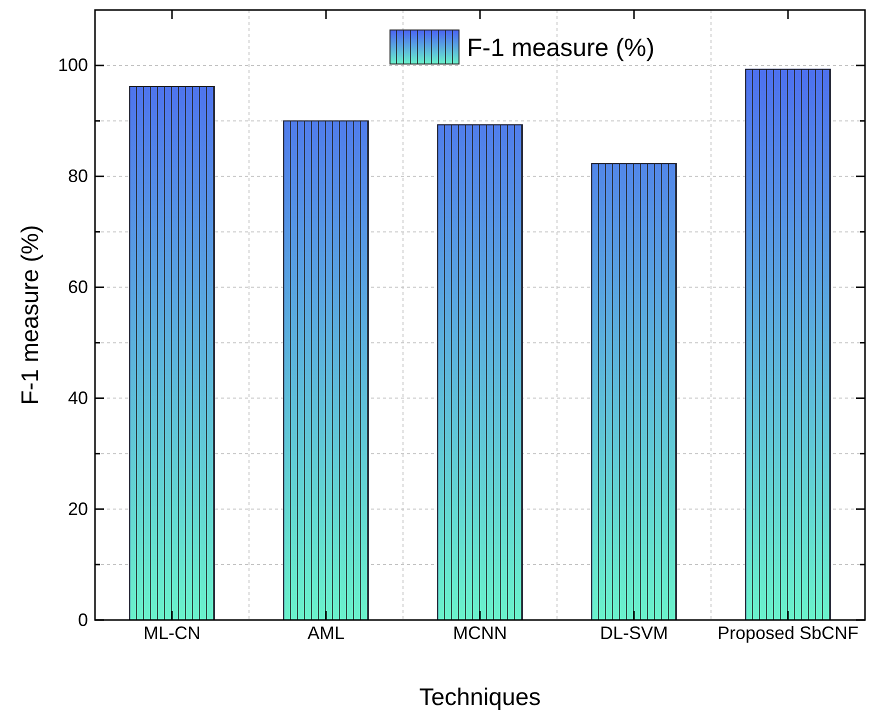  Describe the element at coordinates (480, 633) in the screenshot. I see `x-tick-label: MCNN` at that location.